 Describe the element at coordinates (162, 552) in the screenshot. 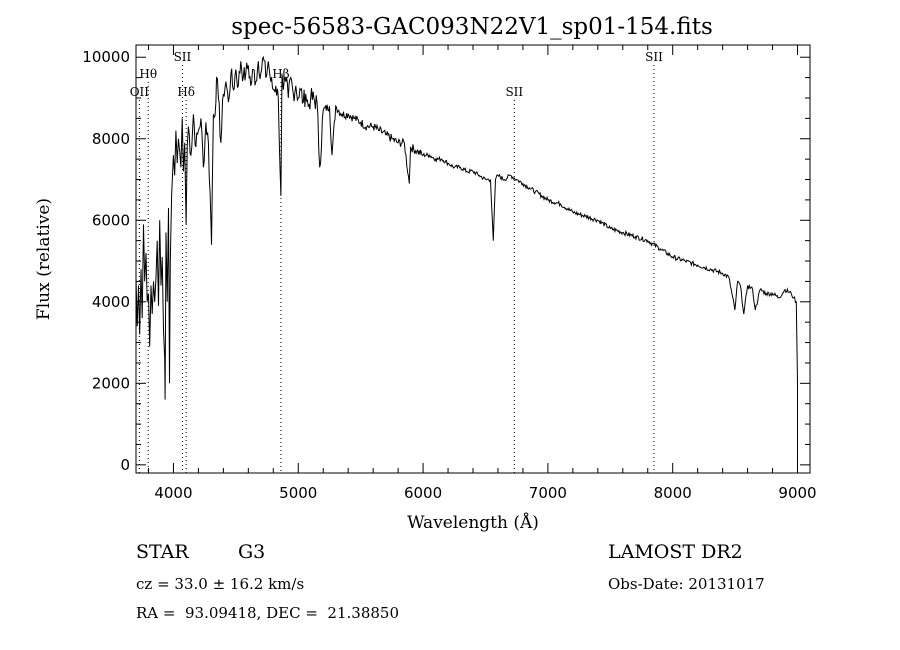

I see `object-class: STAR` at that location.